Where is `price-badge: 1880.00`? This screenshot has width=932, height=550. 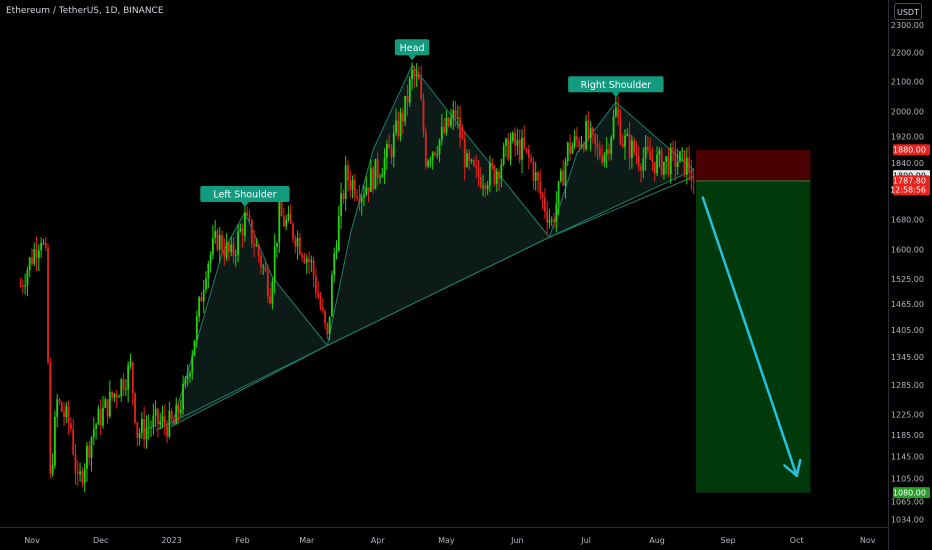 price-badge: 1880.00 is located at coordinates (911, 150).